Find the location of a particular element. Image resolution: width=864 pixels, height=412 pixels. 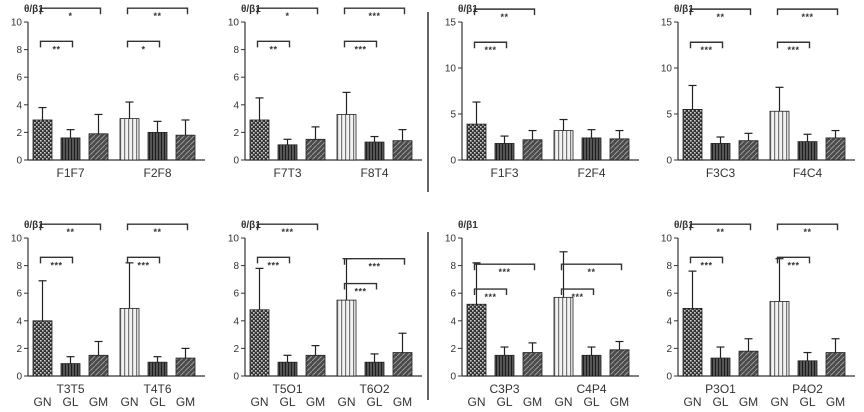

group-label: C4P4 is located at coordinates (591, 389).